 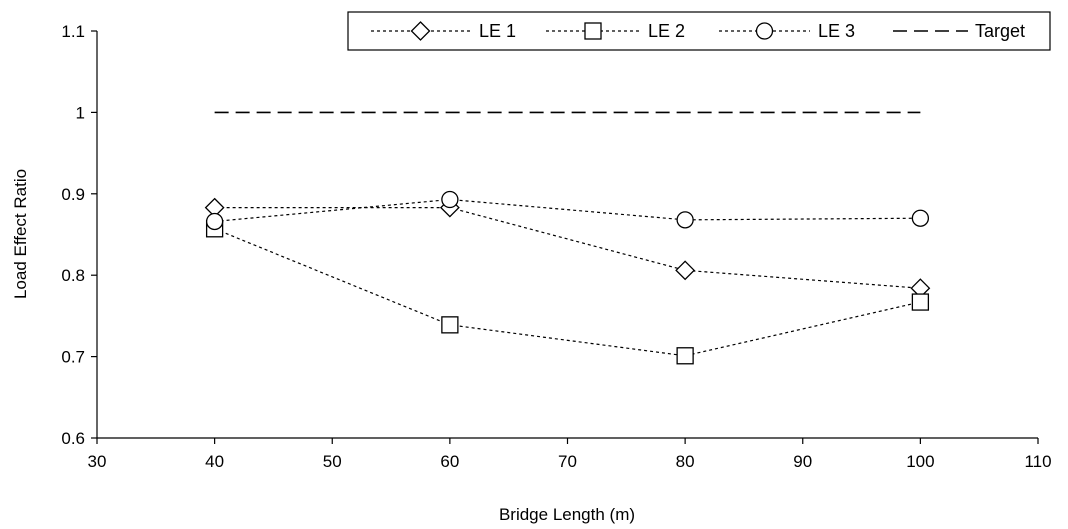 I want to click on legend-label-le-2: LE 2, so click(x=666, y=31).